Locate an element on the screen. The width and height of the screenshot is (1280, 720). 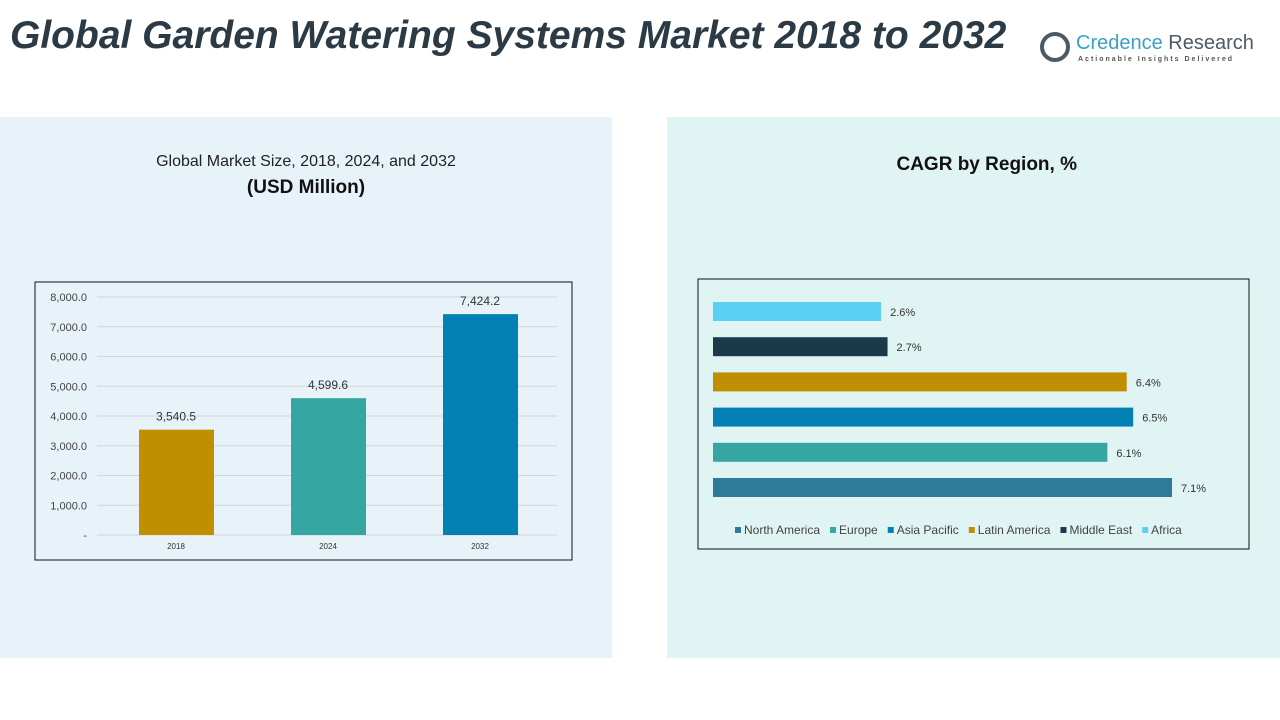
legend-item: North America is located at coordinates (782, 530).